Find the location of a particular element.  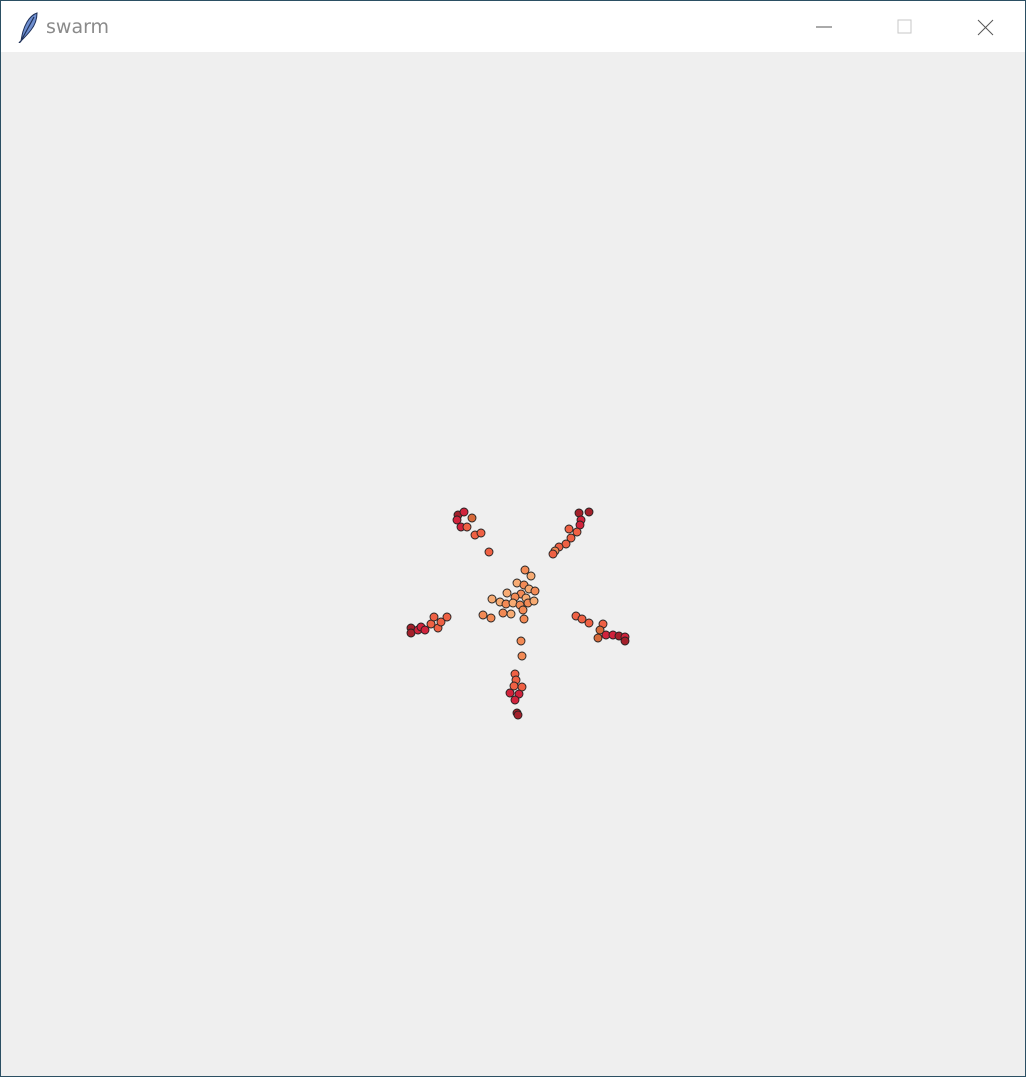

title-bar: swarm is located at coordinates (513, 26).